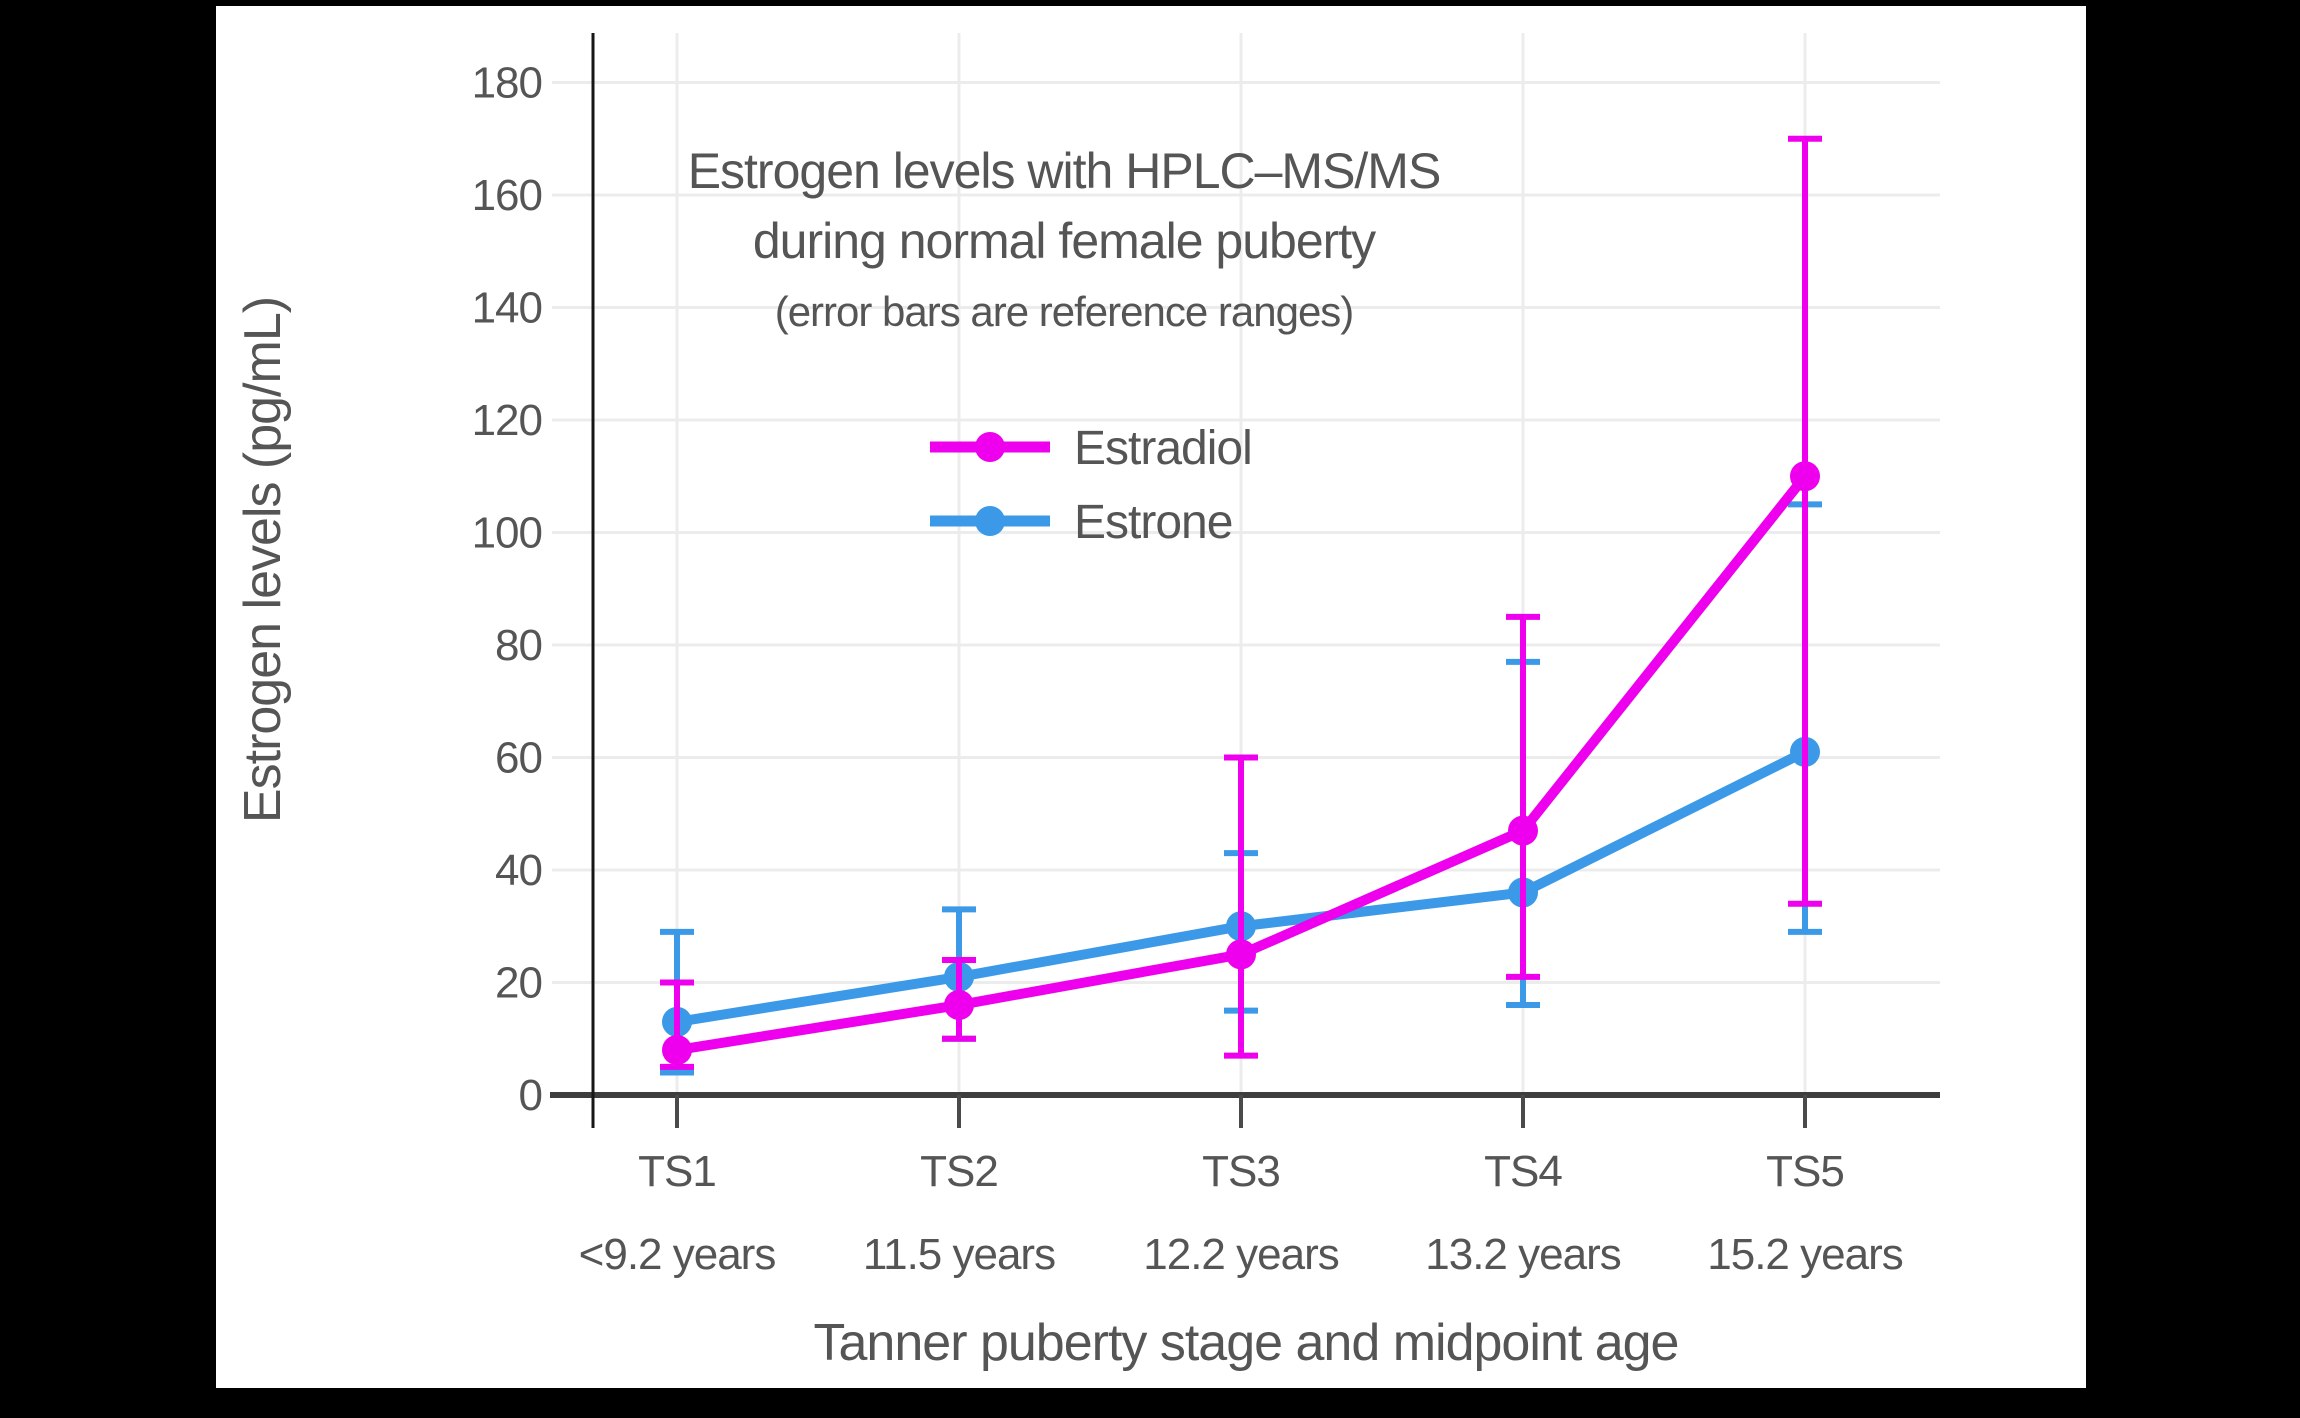 Image resolution: width=2300 pixels, height=1418 pixels. I want to click on x-tick-sublabel: <9.2 years, so click(677, 1254).